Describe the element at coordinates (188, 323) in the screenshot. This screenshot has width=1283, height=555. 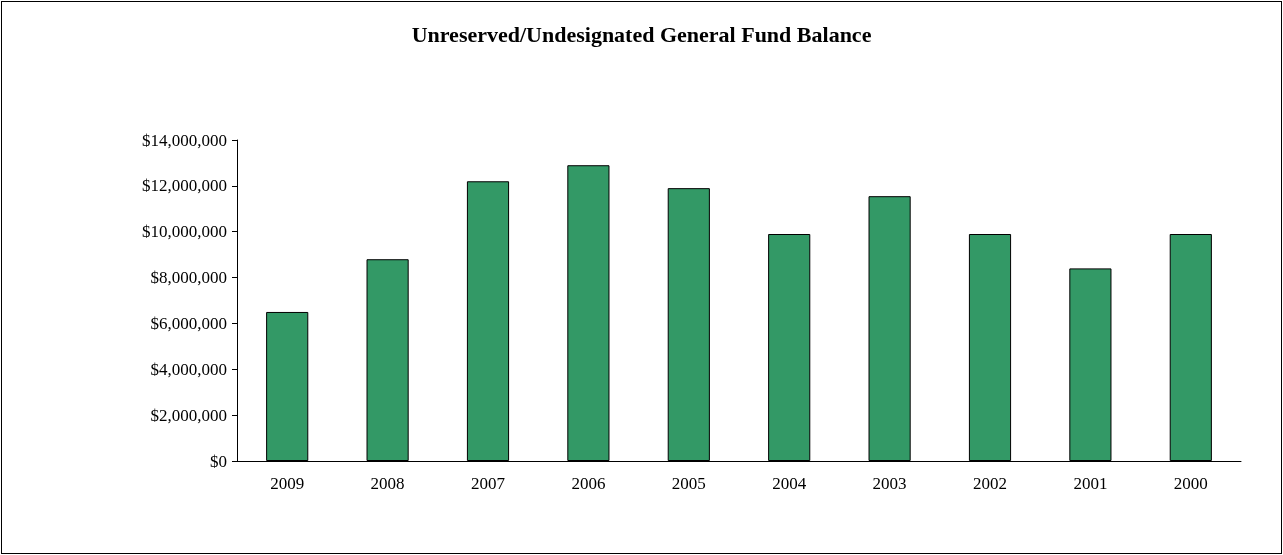
I see `y-tick-label: $6,000,000` at that location.